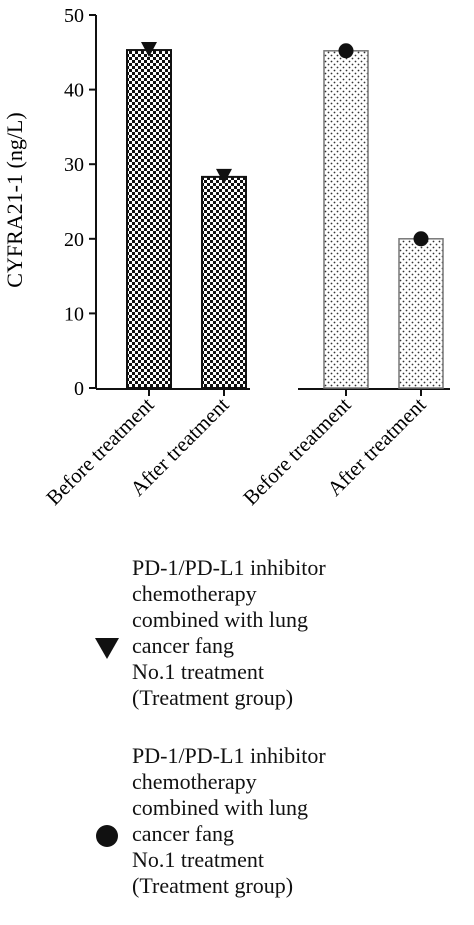 This screenshot has width=474, height=925. I want to click on y-tick-label: 20, so click(74, 240).